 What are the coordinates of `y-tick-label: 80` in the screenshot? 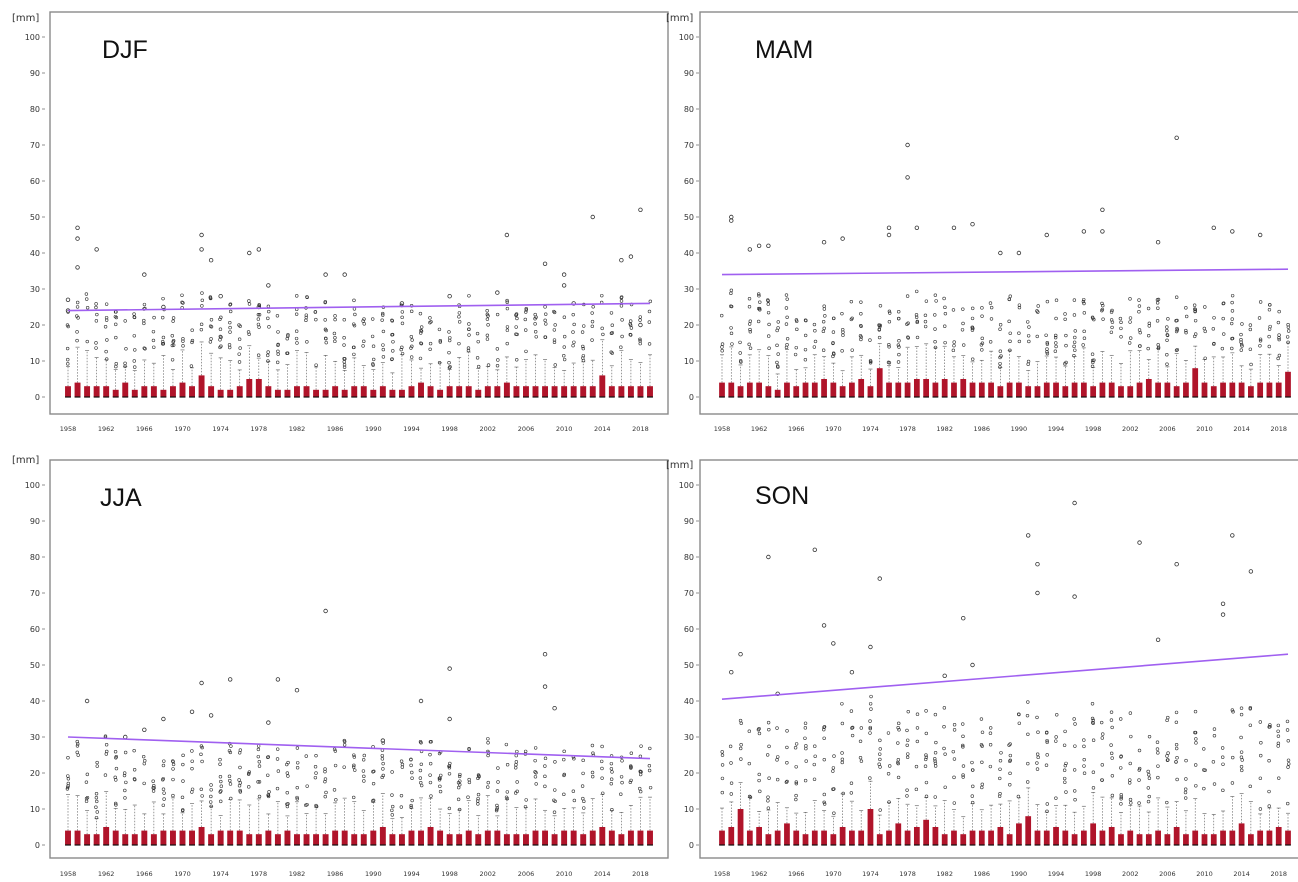 It's located at (35, 109).